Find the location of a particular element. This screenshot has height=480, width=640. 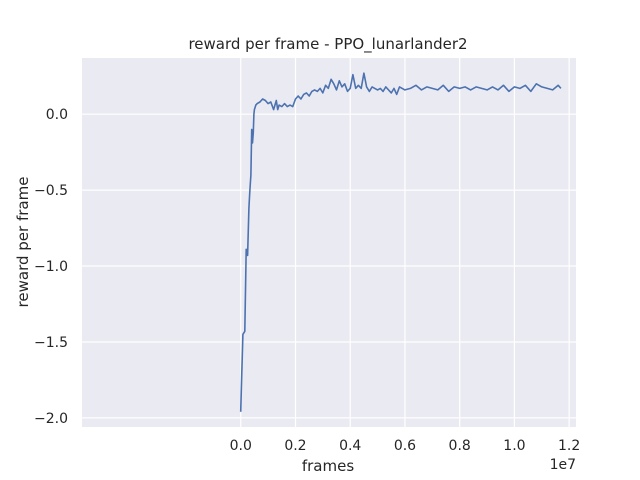

x-axis-label: frames is located at coordinates (328, 466).